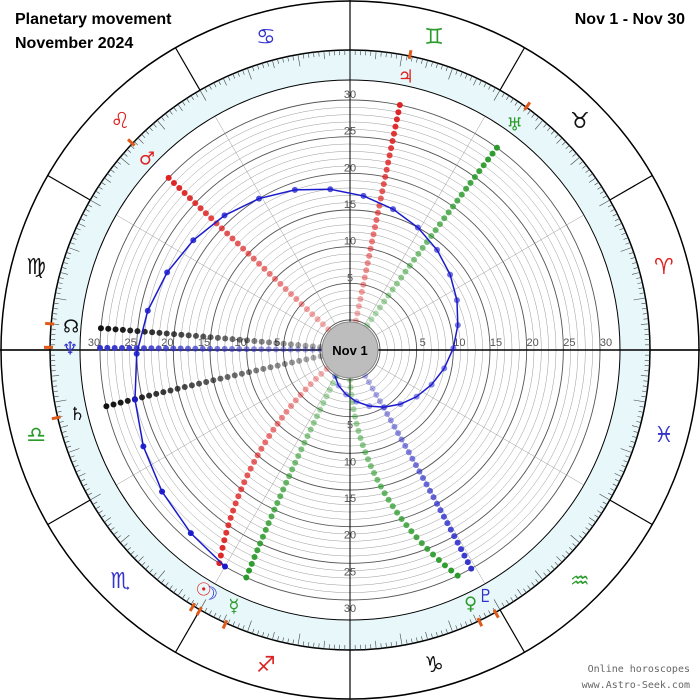 The image size is (700, 700). Describe the element at coordinates (210, 593) in the screenshot. I see `moon-icon: ☽` at that location.